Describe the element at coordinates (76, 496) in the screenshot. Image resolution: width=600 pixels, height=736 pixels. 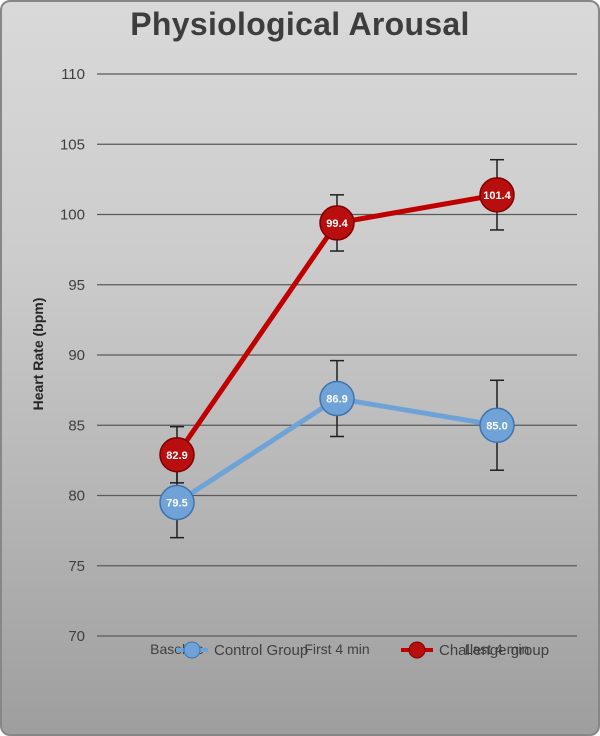
I see `y-tick-label: 80` at that location.